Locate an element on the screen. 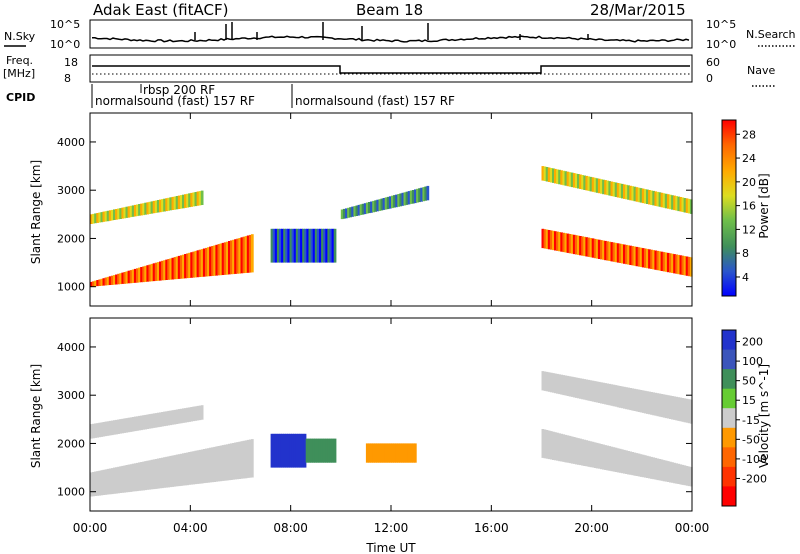 This screenshot has height=554, width=800. noise-right-label: N.Search is located at coordinates (771, 34).